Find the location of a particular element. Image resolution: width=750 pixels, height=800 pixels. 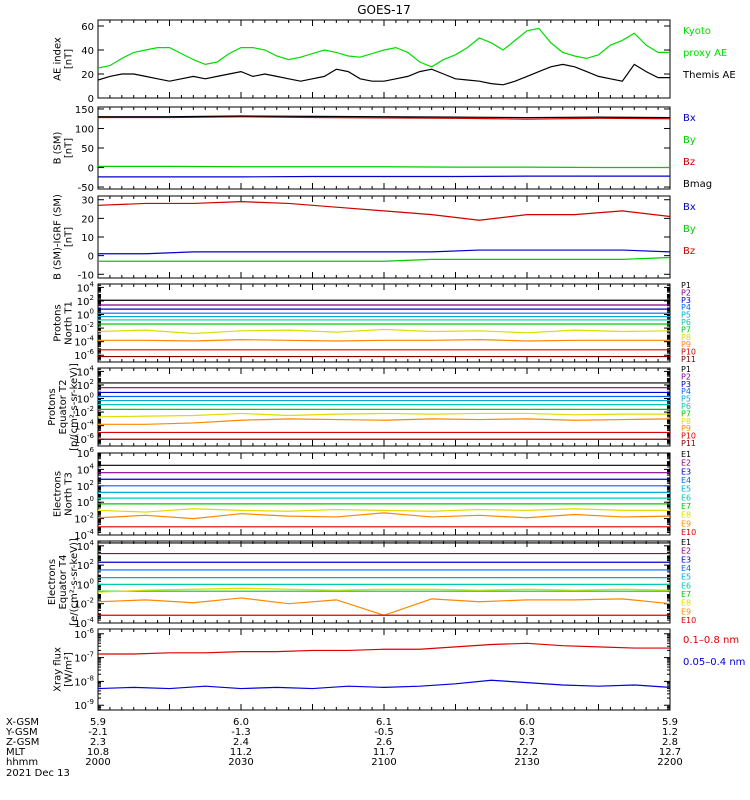

axis-value: -1.3 is located at coordinates (241, 732).